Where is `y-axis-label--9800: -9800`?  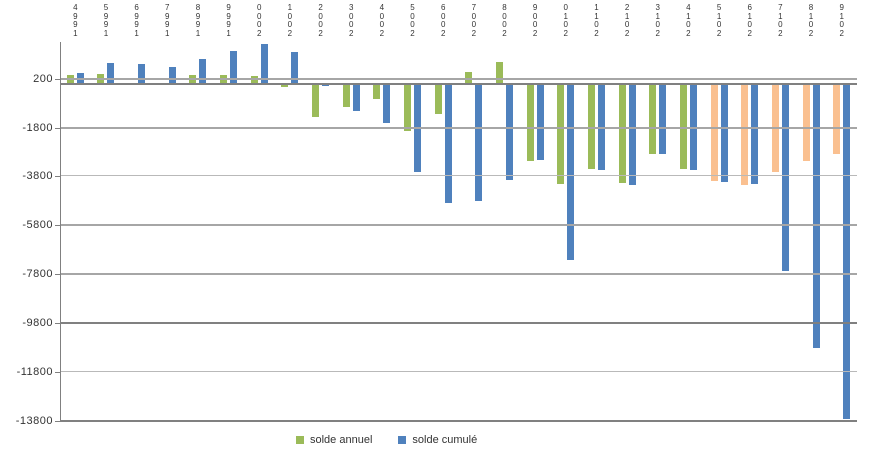
y-axis-label--9800: -9800 is located at coordinates (37, 323).